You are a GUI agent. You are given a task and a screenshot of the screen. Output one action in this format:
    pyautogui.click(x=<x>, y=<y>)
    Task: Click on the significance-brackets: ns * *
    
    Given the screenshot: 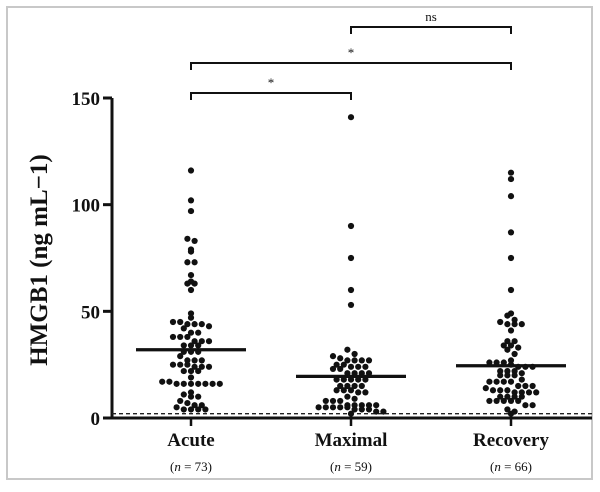 What is the action you would take?
    pyautogui.click(x=351, y=54)
    